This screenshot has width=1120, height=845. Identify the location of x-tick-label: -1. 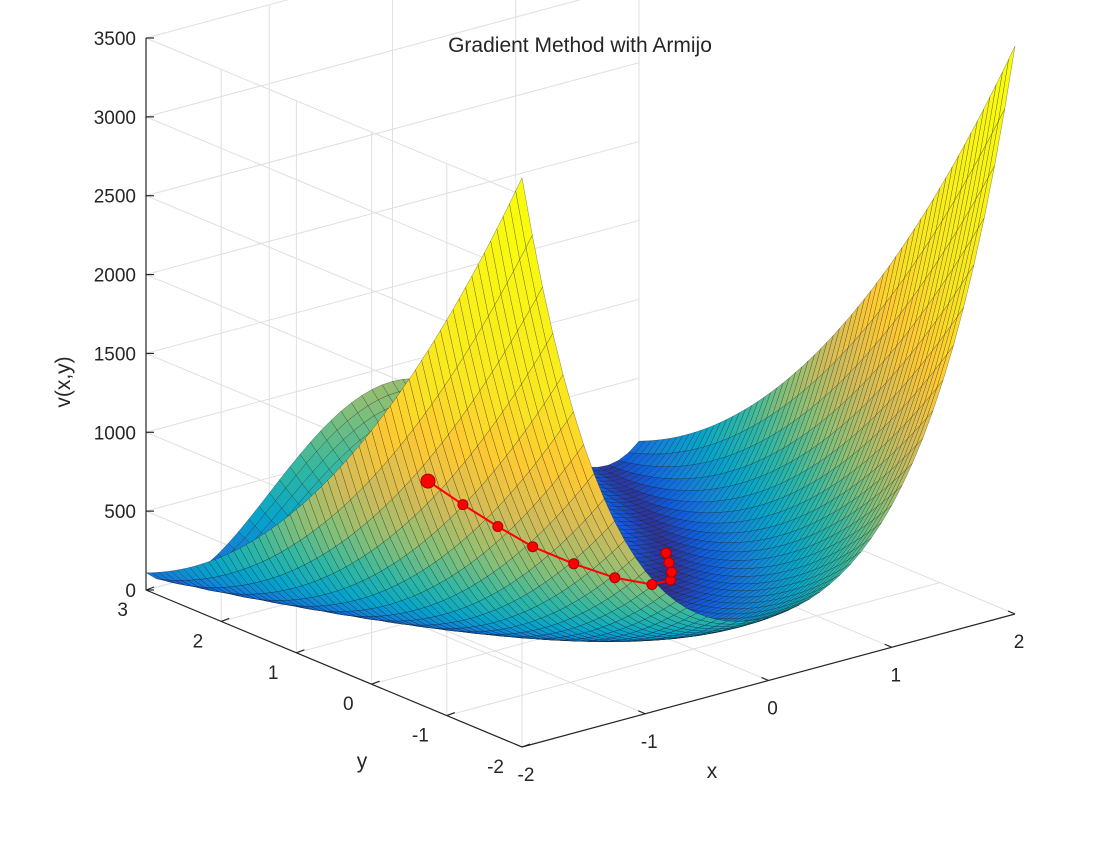
(649, 742).